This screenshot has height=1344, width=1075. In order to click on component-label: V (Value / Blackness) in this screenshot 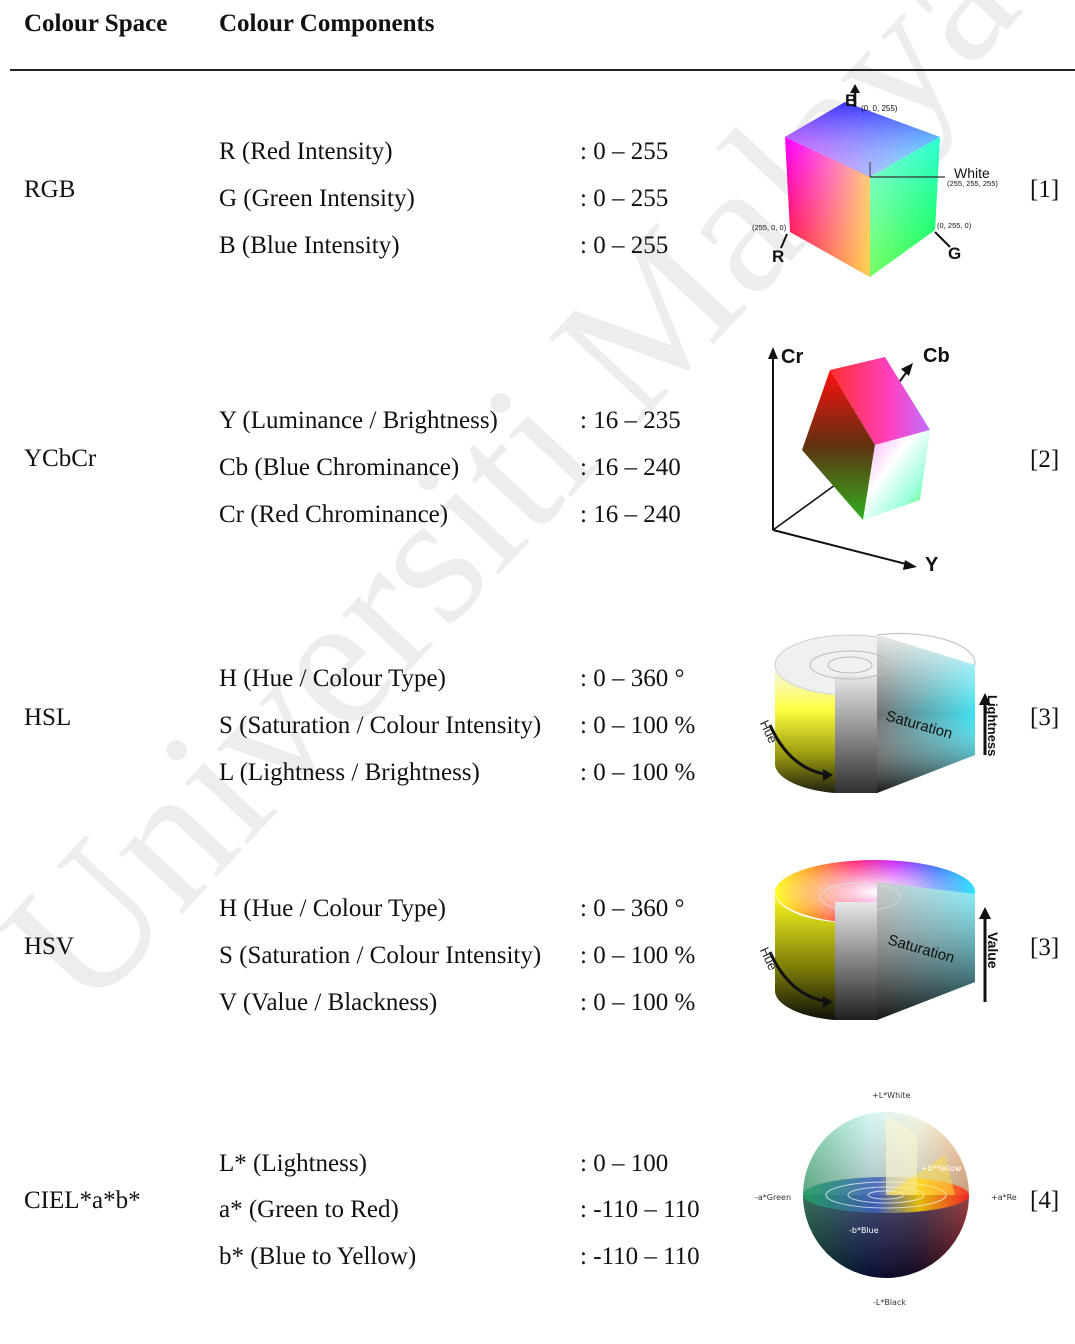, I will do `click(328, 1002)`.